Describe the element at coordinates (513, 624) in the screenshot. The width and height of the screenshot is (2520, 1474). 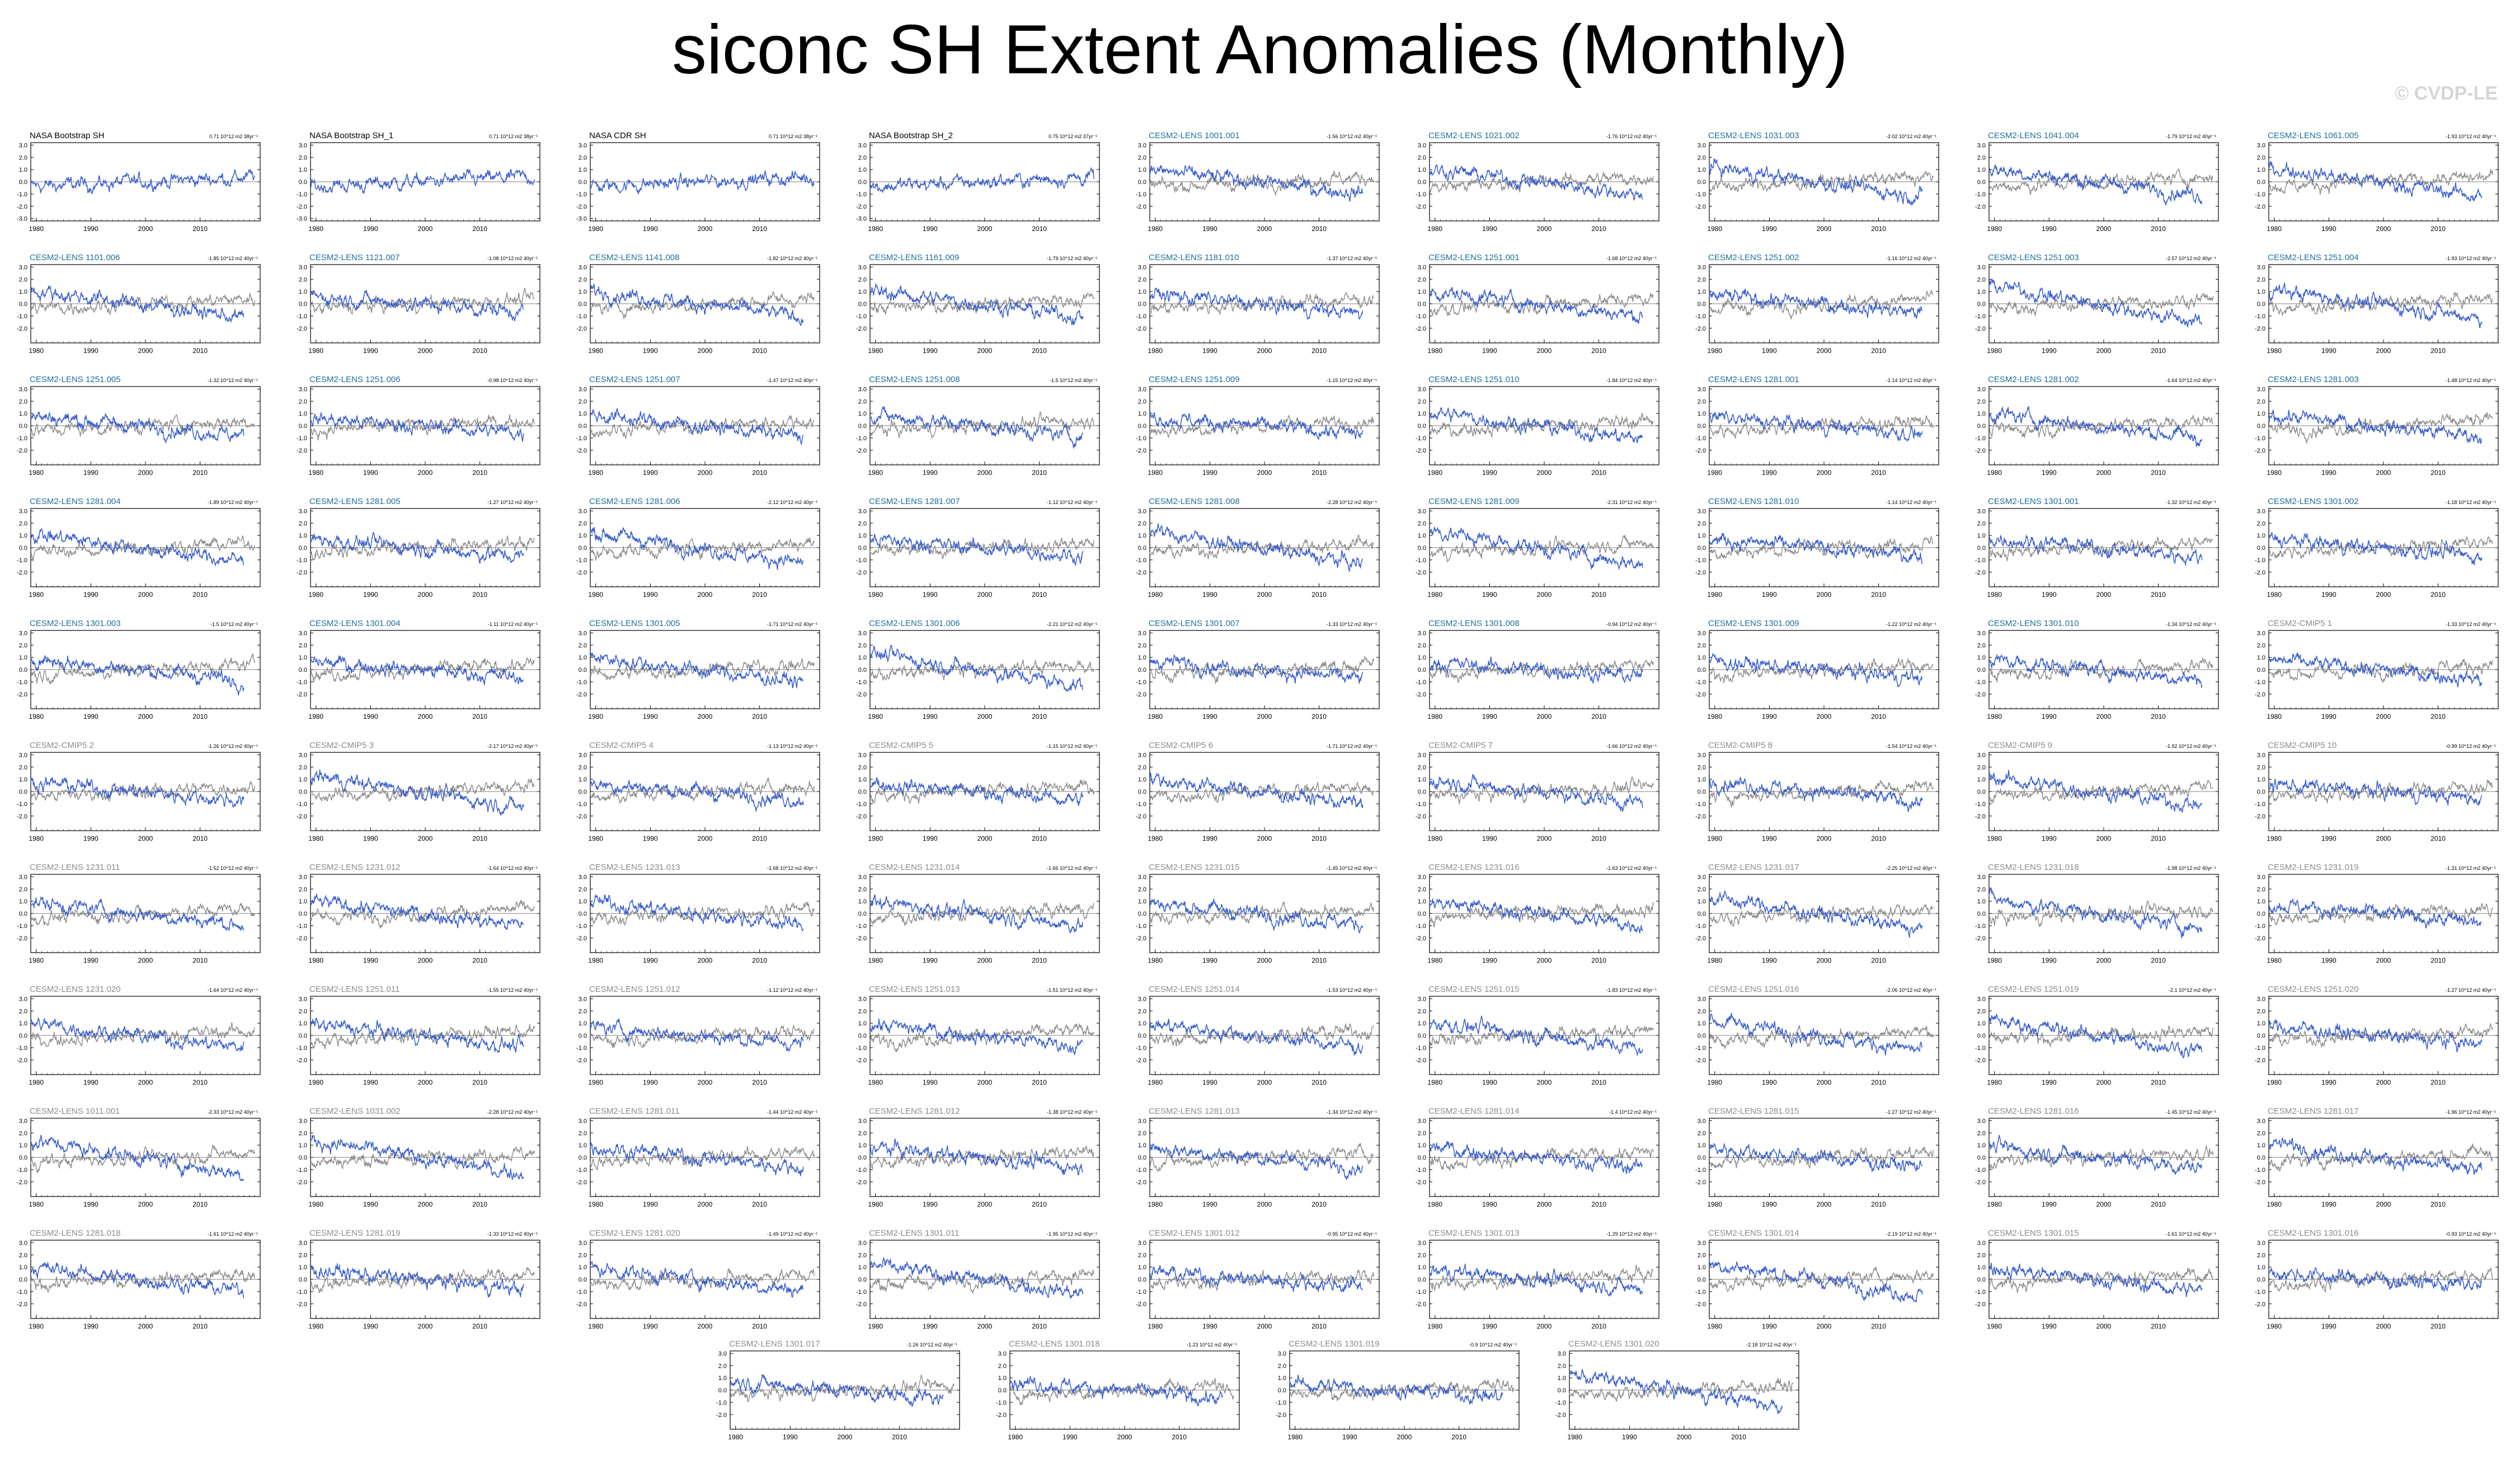
I see `panel-trend-label: -1.11 10^12 m2 40yr⁻¹` at that location.